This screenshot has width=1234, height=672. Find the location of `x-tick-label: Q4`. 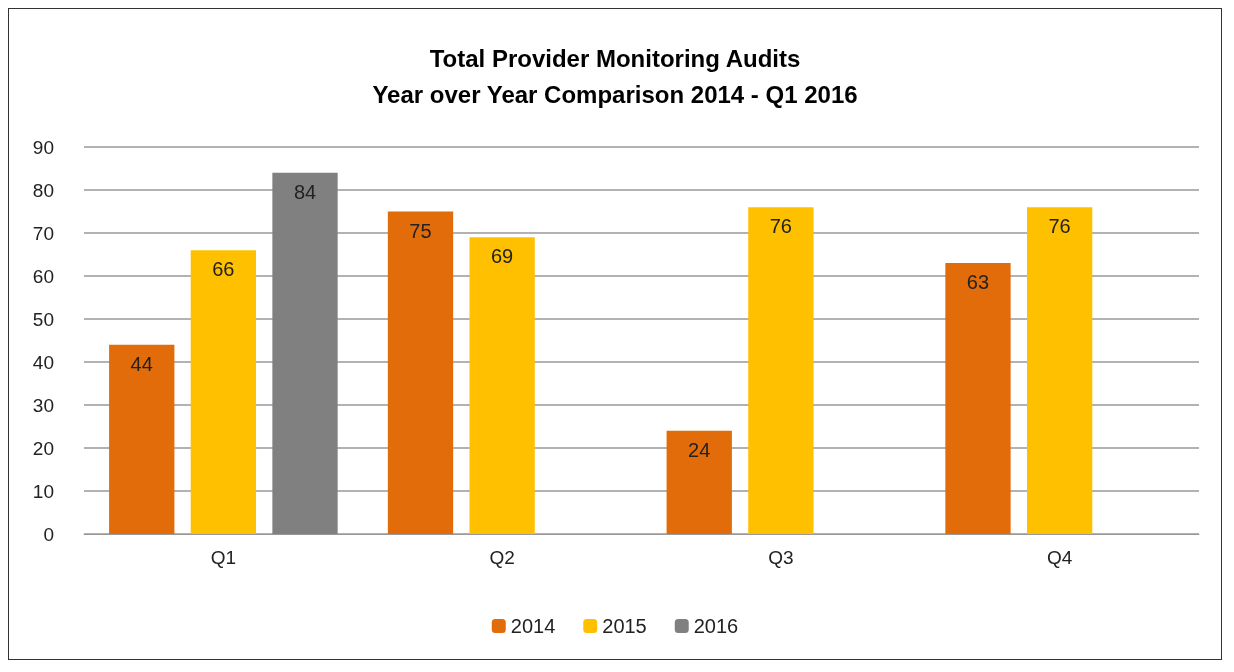

x-tick-label: Q4 is located at coordinates (1059, 557).